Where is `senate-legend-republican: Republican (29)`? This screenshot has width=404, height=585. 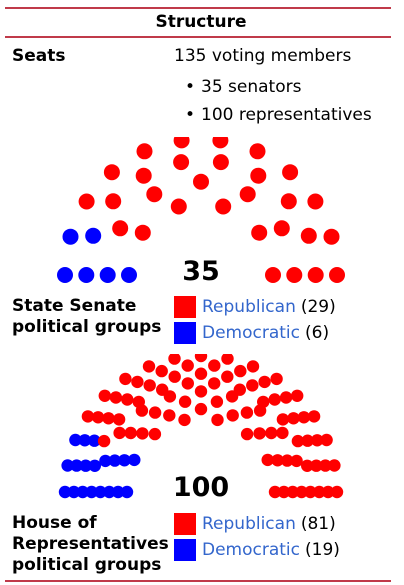 senate-legend-republican: Republican (29) is located at coordinates (255, 307).